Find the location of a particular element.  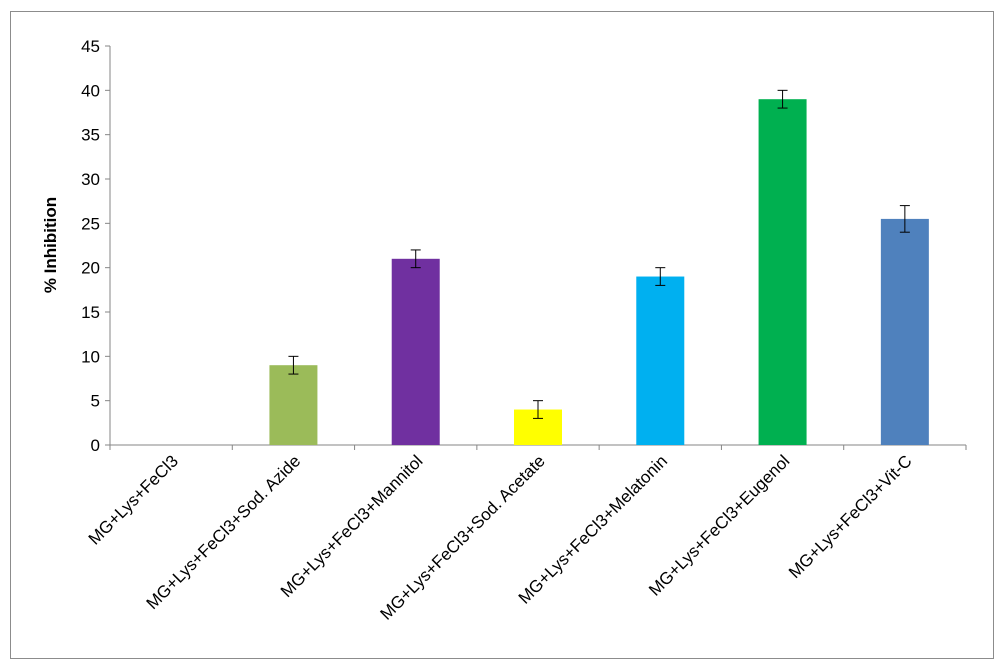

y-tick-label: 0 is located at coordinates (95, 445).